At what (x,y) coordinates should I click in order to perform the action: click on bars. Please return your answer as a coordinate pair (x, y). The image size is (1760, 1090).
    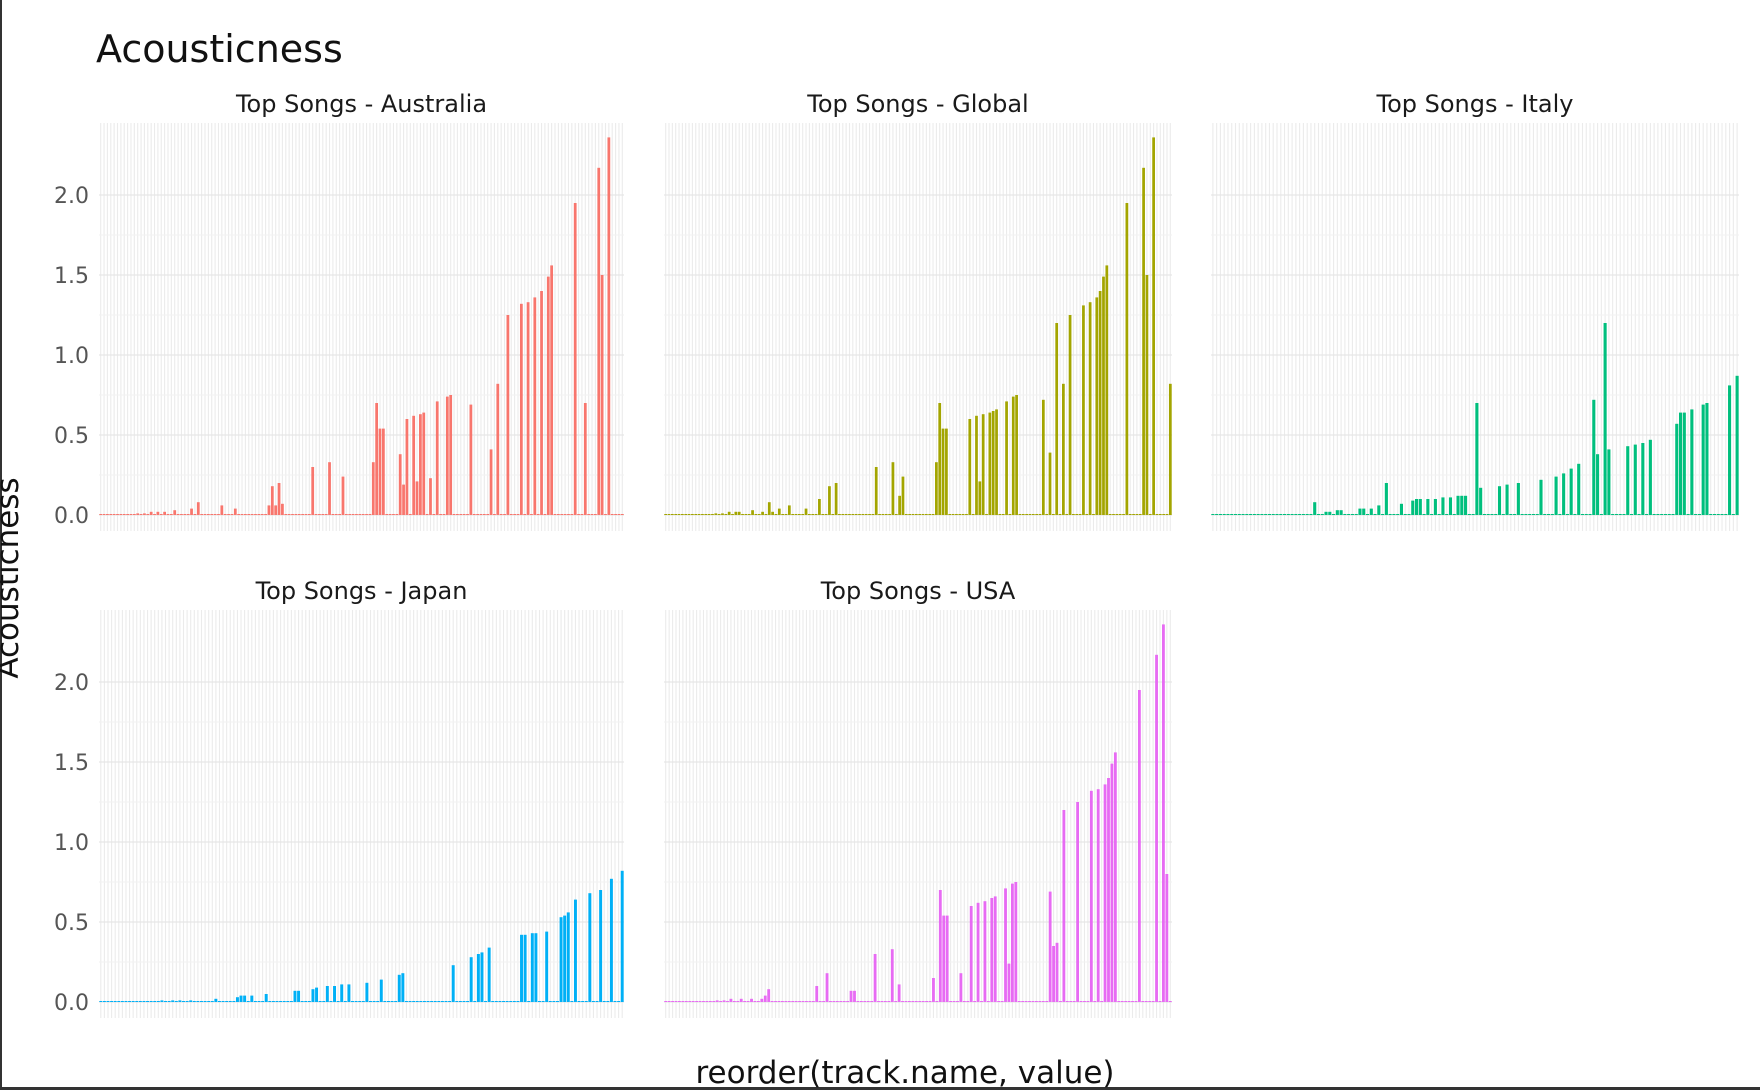
    Looking at the image, I should click on (361, 326).